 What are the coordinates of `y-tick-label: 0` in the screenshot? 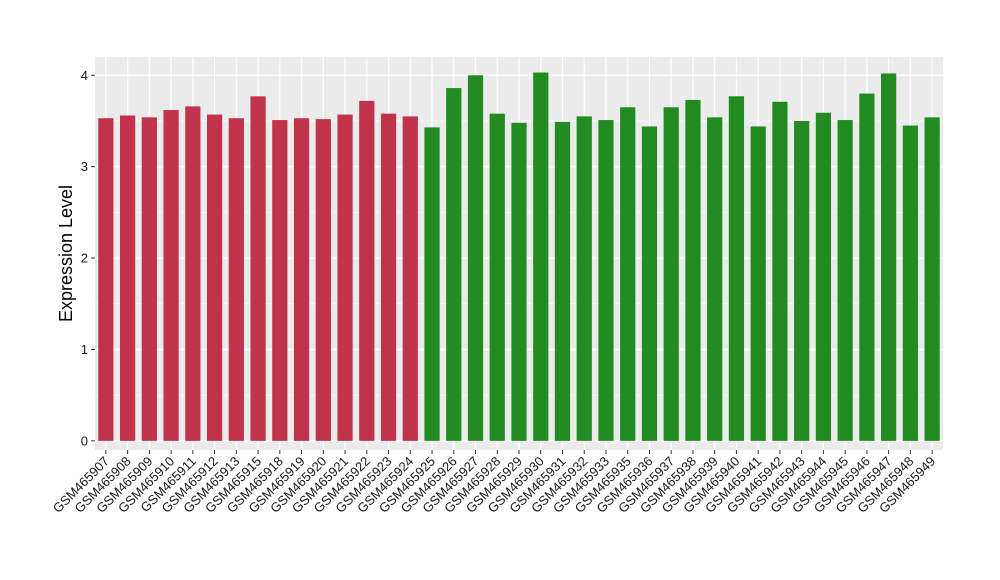 It's located at (84, 440).